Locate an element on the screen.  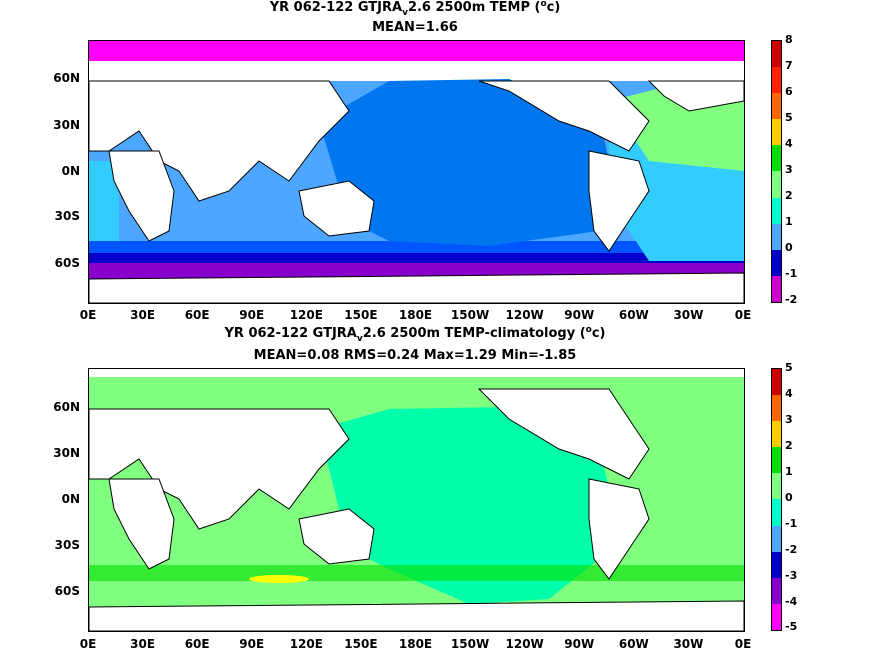
panel1-stats: MEAN=1.66 is located at coordinates (415, 27).